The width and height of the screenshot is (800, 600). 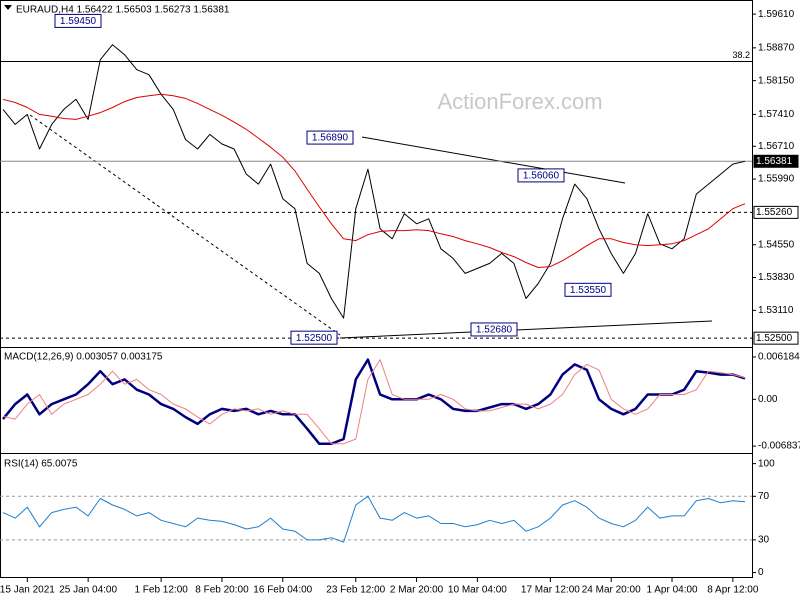 What do you see at coordinates (776, 47) in the screenshot?
I see `y-tick-label: 1.58870` at bounding box center [776, 47].